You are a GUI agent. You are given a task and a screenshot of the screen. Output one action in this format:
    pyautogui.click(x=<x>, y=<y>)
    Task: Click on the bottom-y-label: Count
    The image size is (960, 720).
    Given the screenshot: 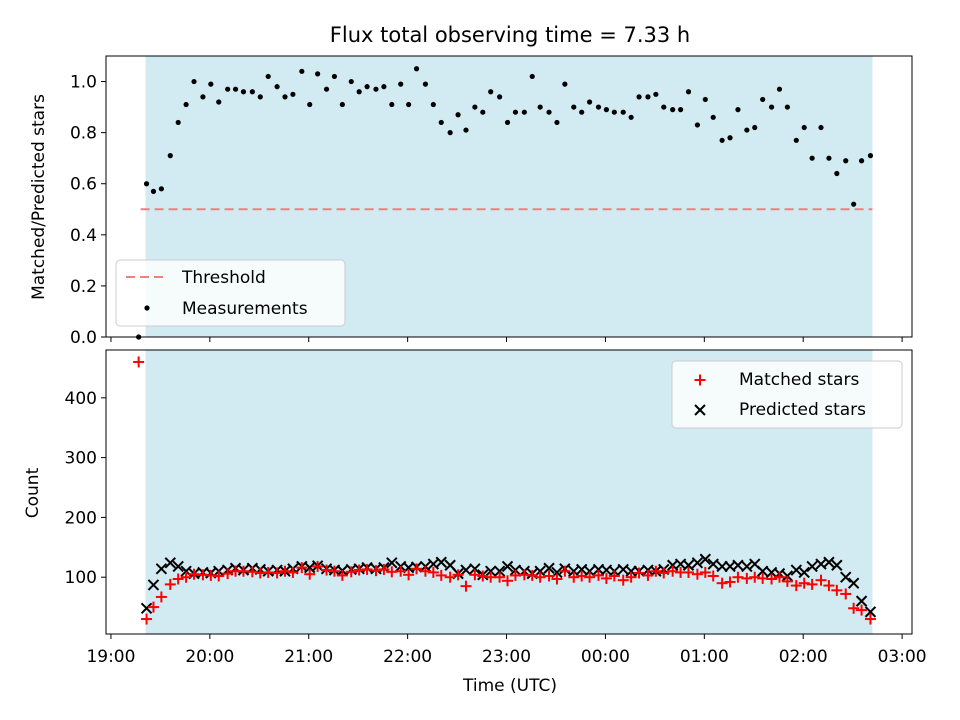 What is the action you would take?
    pyautogui.click(x=33, y=492)
    